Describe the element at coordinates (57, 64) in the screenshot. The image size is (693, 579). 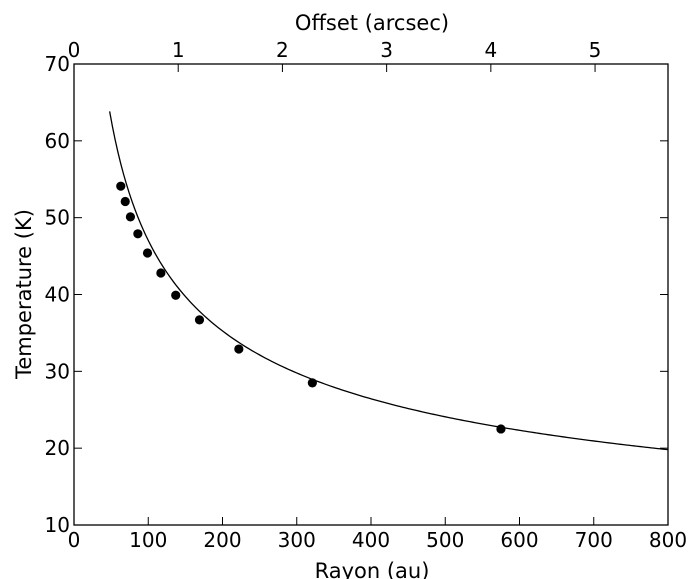
I see `y-tick-label: 70` at that location.